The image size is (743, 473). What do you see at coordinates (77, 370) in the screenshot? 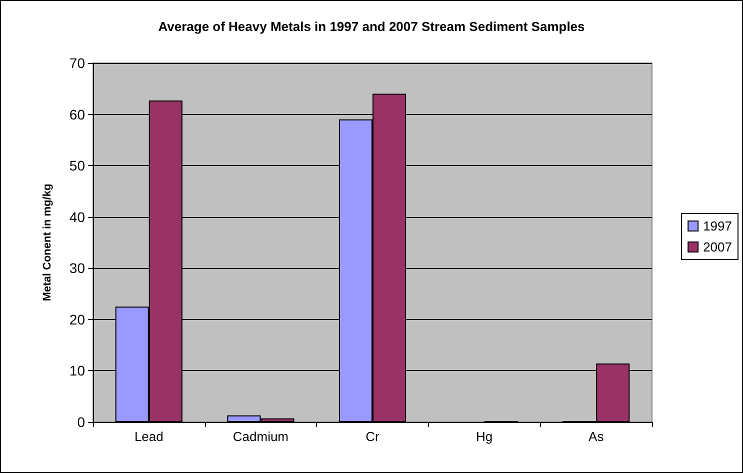
I see `y-tick-label: 10` at bounding box center [77, 370].